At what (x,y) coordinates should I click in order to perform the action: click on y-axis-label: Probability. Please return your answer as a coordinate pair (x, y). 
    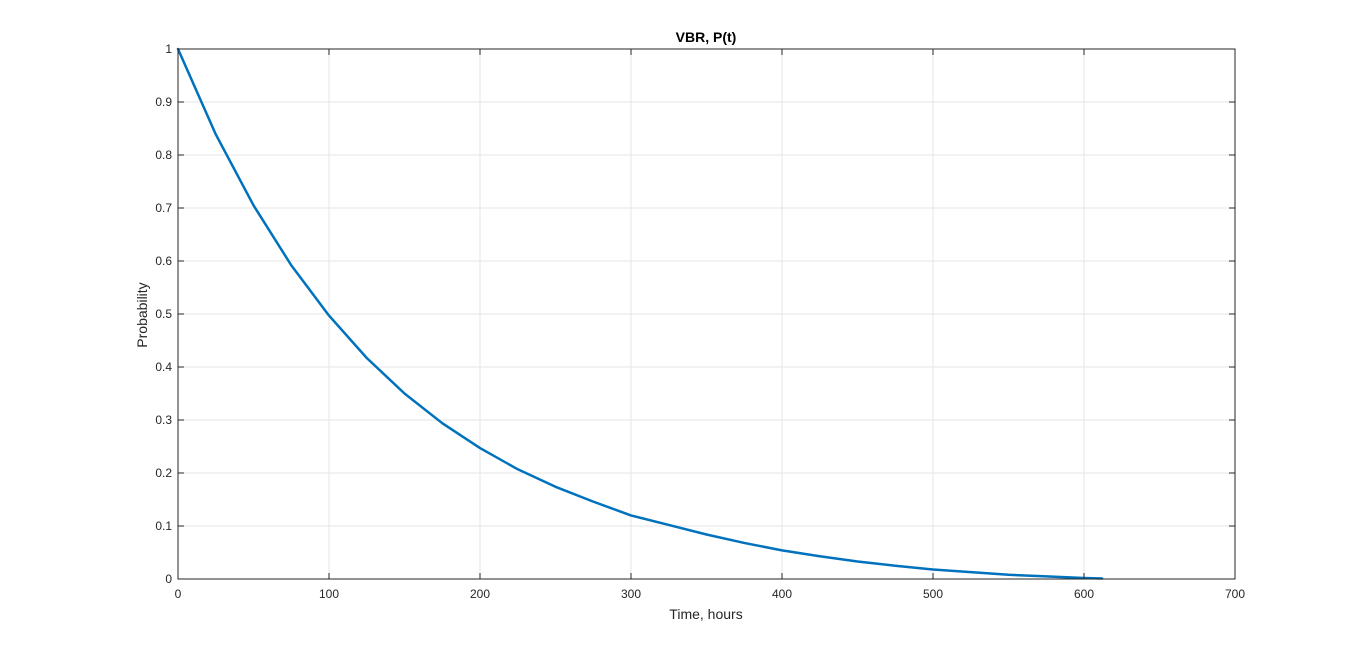
    Looking at the image, I should click on (142, 314).